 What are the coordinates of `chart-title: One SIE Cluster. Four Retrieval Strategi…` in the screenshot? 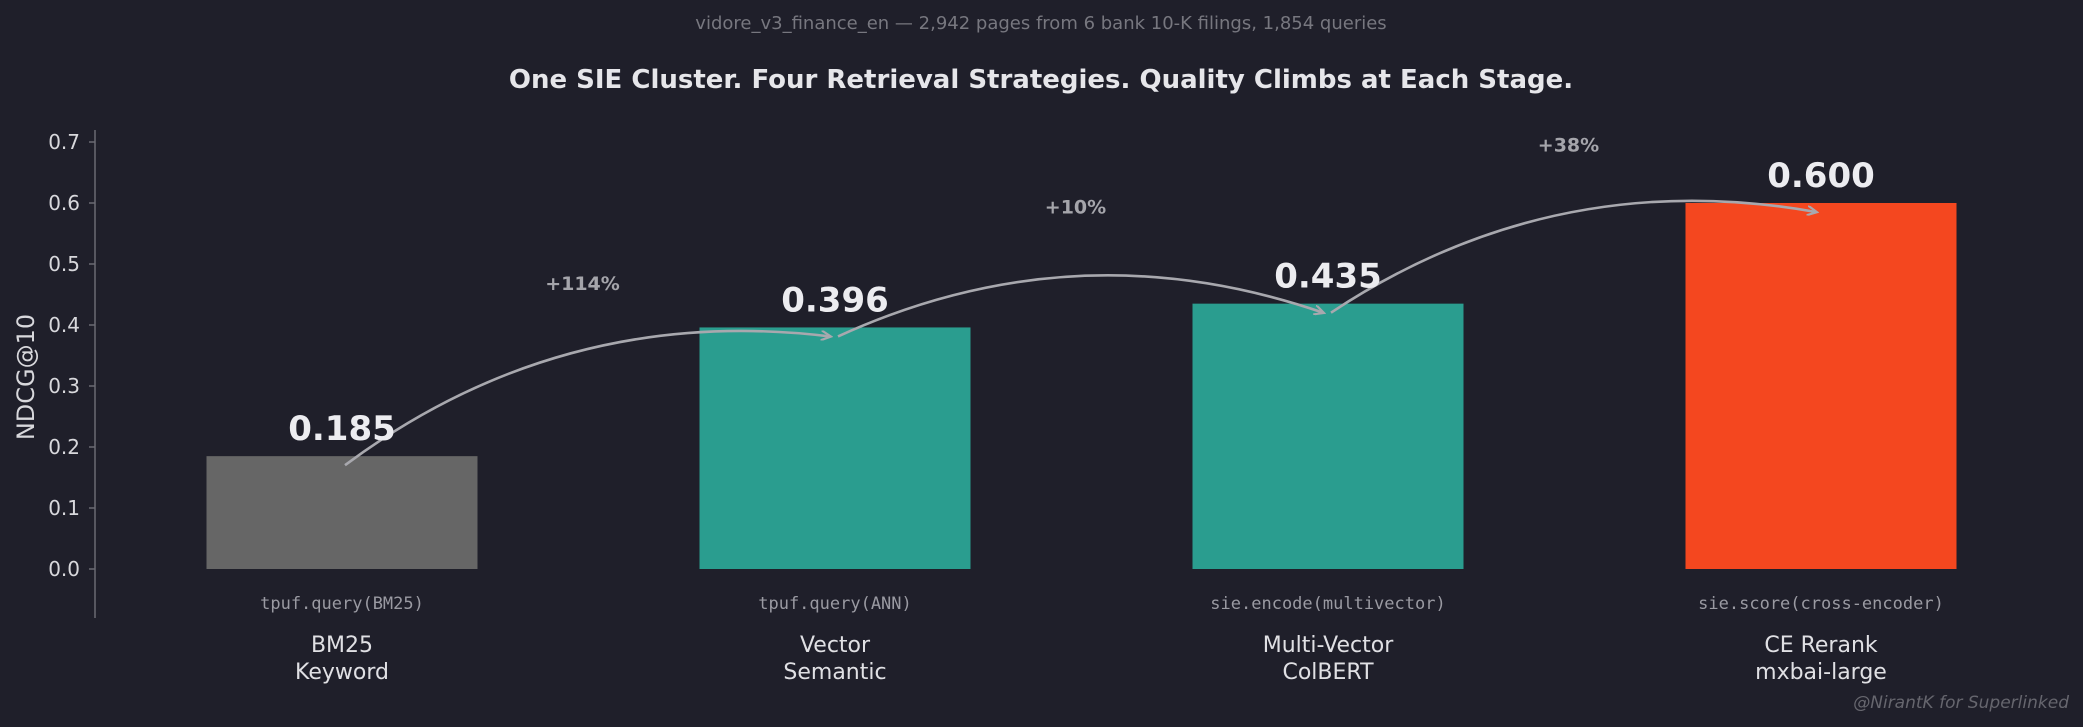 It's located at (1041, 80).